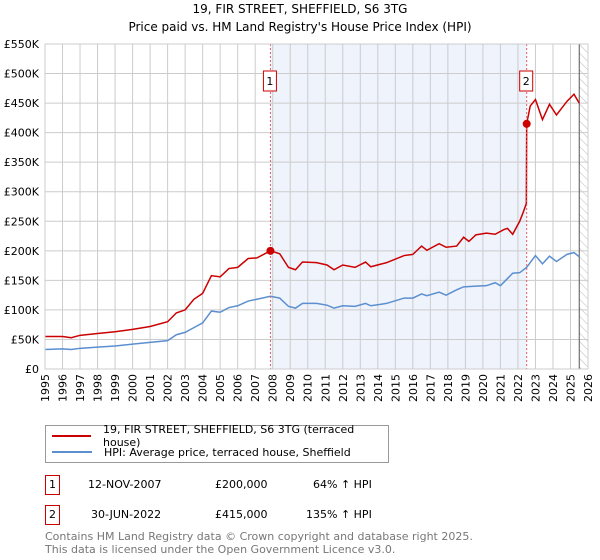 This screenshot has width=600, height=560. I want to click on sale-date: 30-JUN-2022, so click(126, 514).